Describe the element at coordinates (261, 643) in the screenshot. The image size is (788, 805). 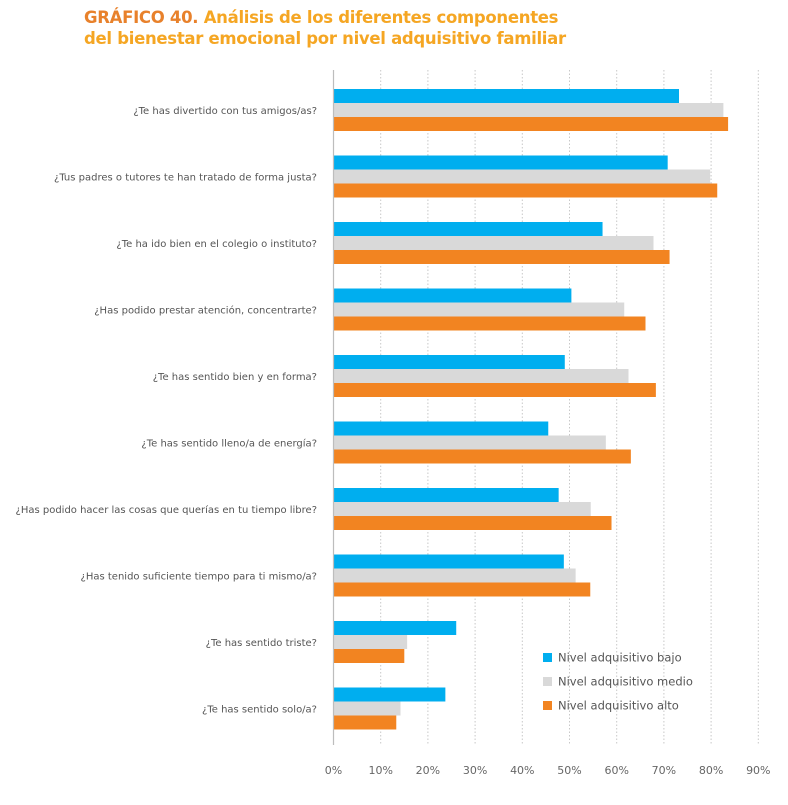
I see `category-label: ¿Te has sentido triste?` at that location.